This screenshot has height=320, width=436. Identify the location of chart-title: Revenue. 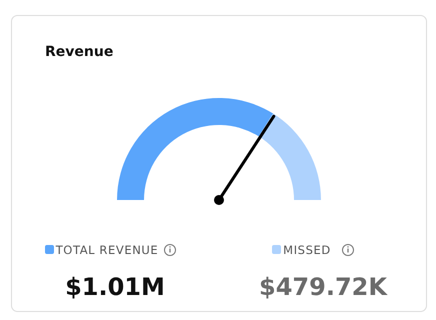
(79, 52).